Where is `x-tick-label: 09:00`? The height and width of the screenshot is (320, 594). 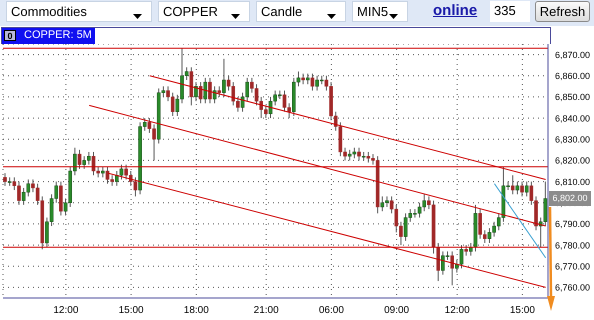 x-tick-label: 09:00 is located at coordinates (397, 310).